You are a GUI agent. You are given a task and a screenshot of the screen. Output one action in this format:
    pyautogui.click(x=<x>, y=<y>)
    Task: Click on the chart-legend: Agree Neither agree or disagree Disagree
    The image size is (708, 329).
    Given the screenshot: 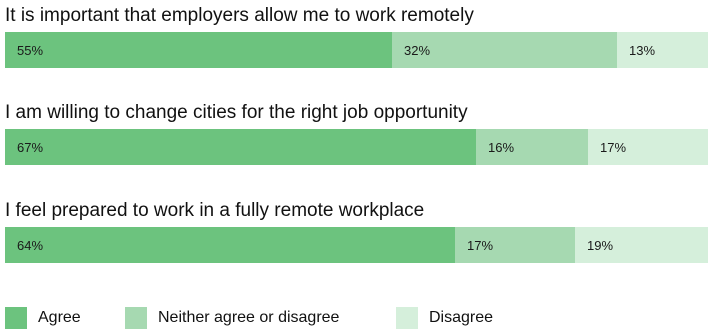 What is the action you would take?
    pyautogui.click(x=355, y=318)
    